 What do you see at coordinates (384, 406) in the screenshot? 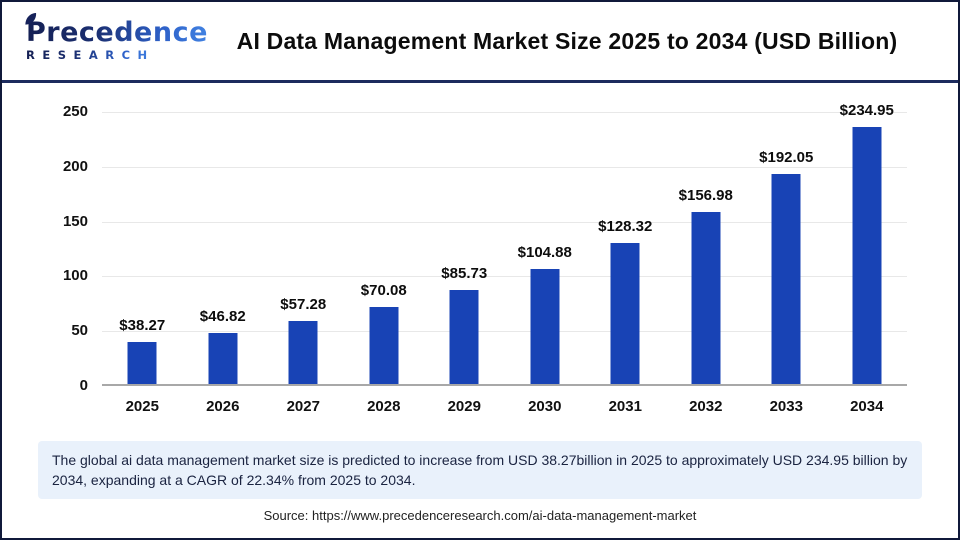
I see `x-tick-label: 2028` at bounding box center [384, 406].